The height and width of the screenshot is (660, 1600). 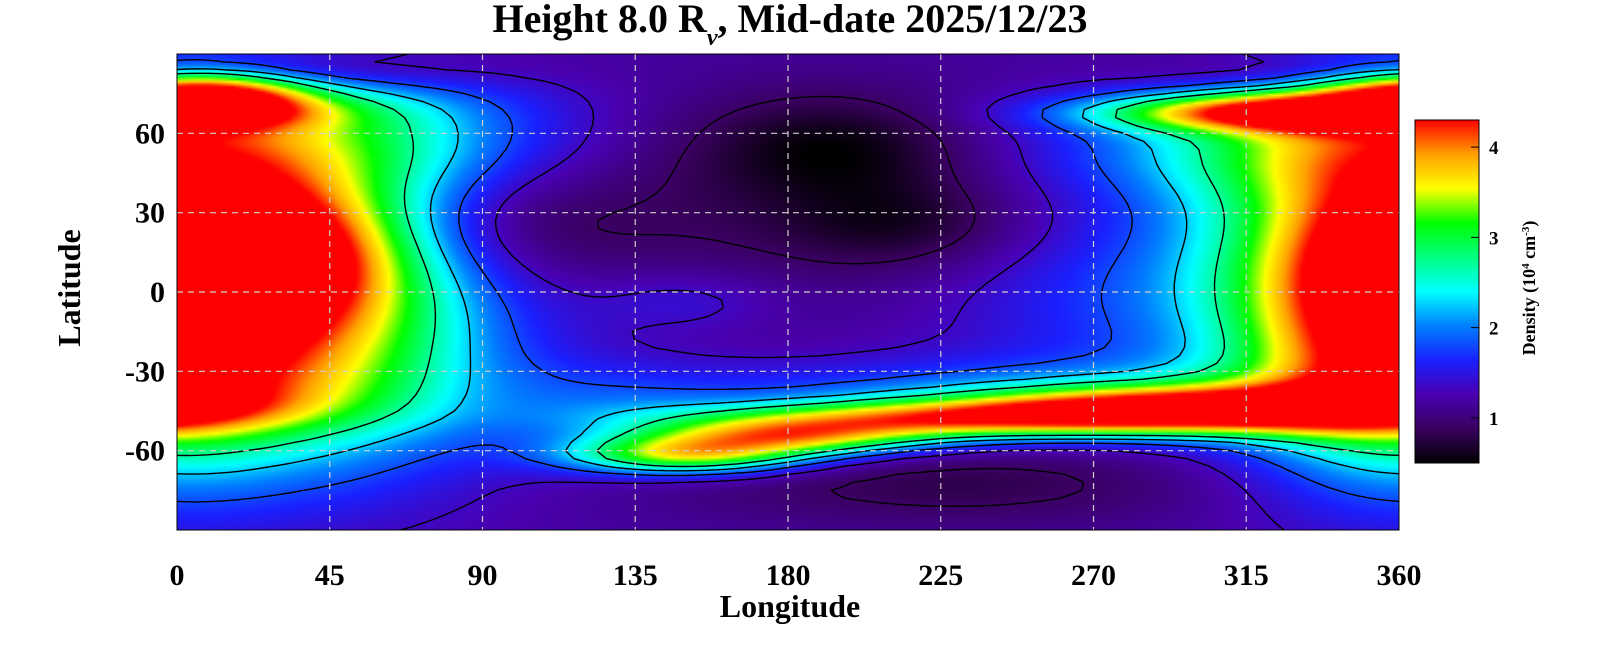 I want to click on colorbar-tick-label: 4, so click(x=1494, y=148).